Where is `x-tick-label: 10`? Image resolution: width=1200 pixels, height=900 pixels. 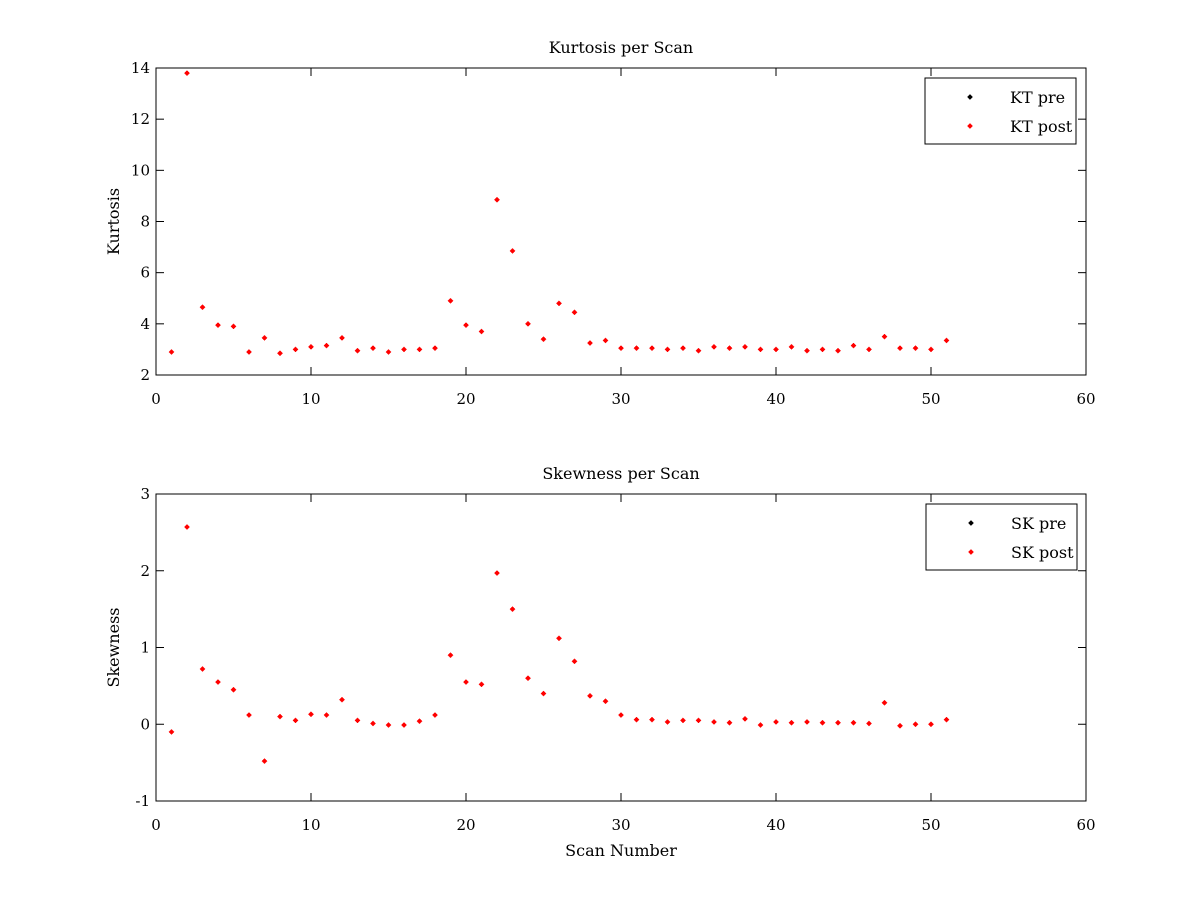 x-tick-label: 10 is located at coordinates (310, 825).